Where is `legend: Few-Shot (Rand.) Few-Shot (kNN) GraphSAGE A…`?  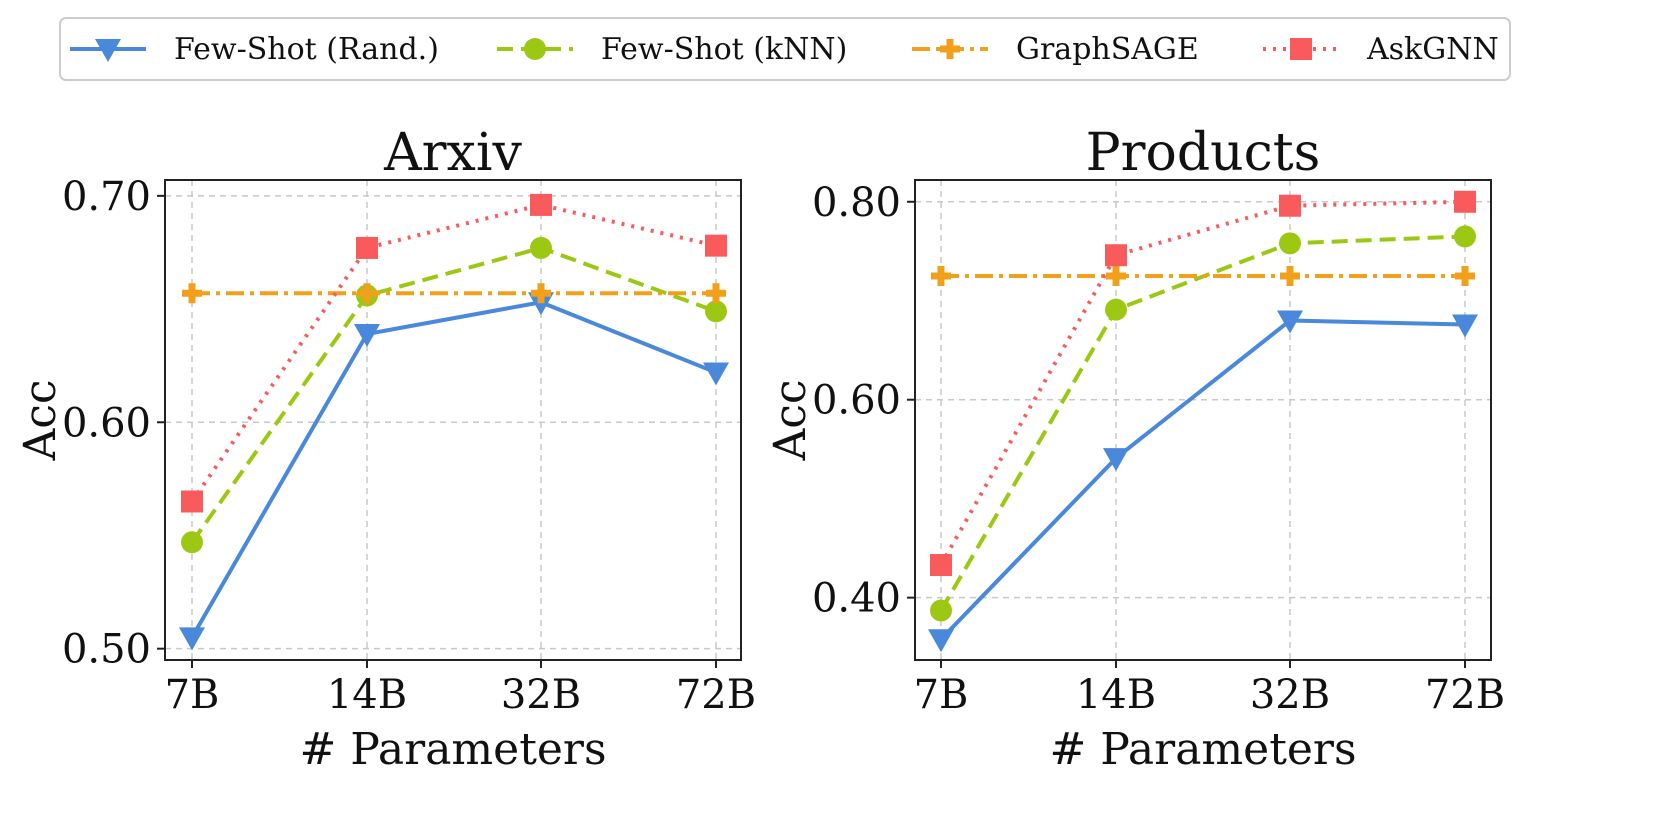 legend: Few-Shot (Rand.) Few-Shot (kNN) GraphSAGE A… is located at coordinates (785, 49).